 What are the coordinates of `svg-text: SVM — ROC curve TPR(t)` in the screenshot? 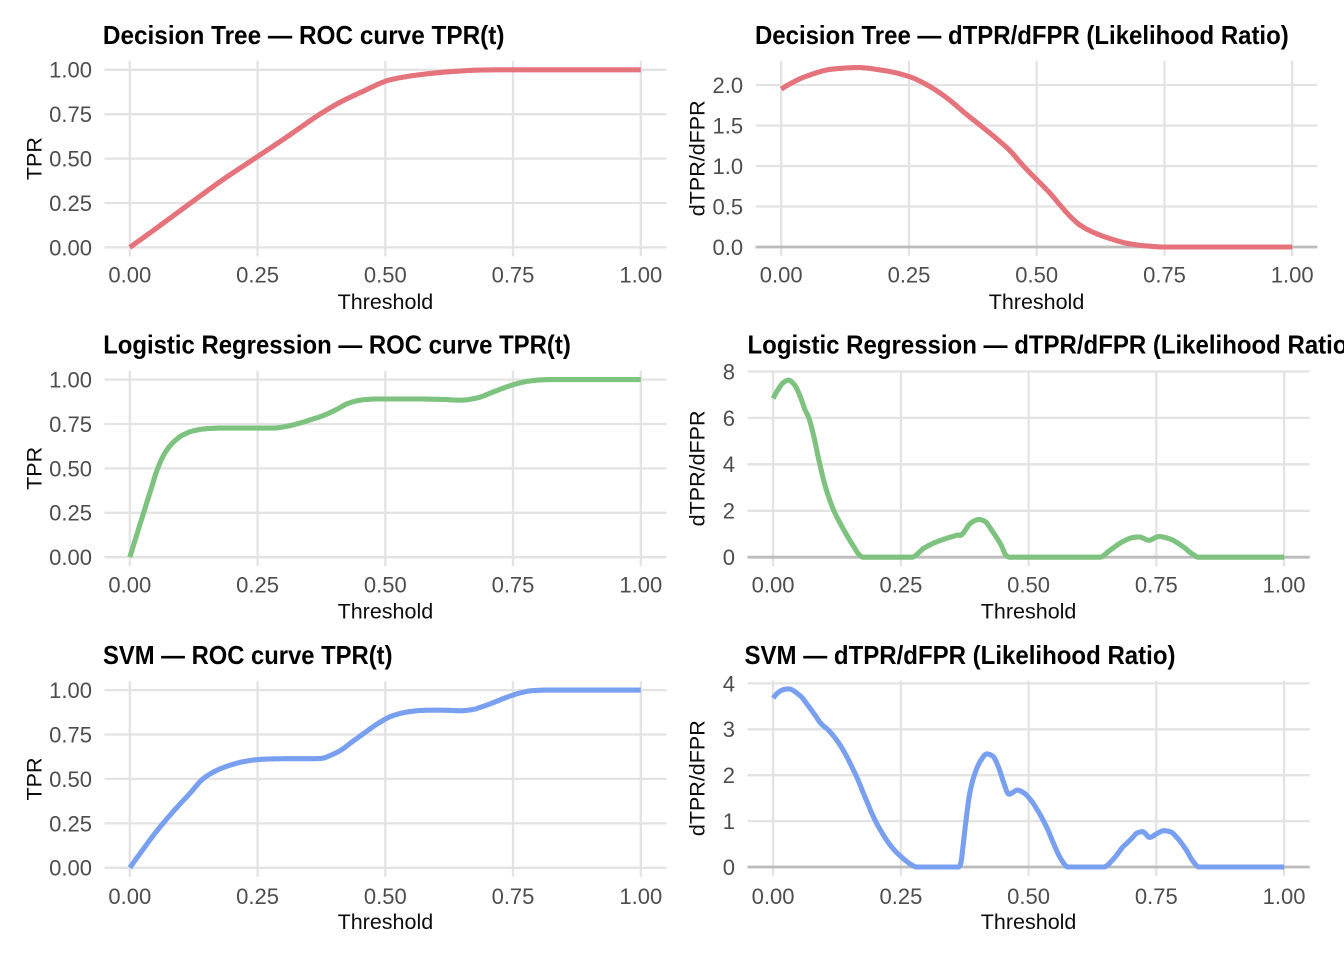 It's located at (248, 655).